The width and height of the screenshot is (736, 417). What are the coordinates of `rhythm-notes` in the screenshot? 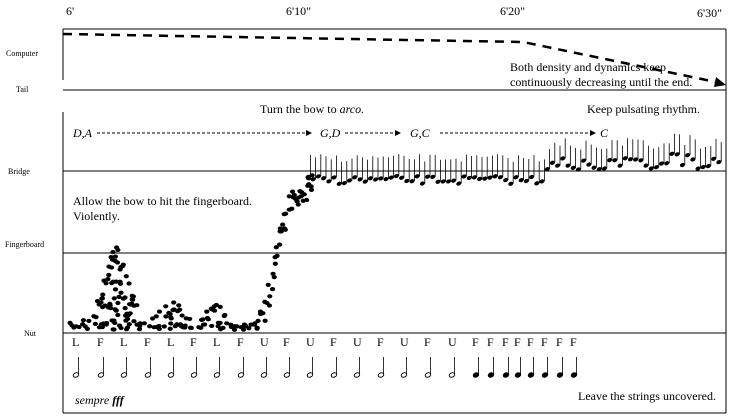 It's located at (325, 367).